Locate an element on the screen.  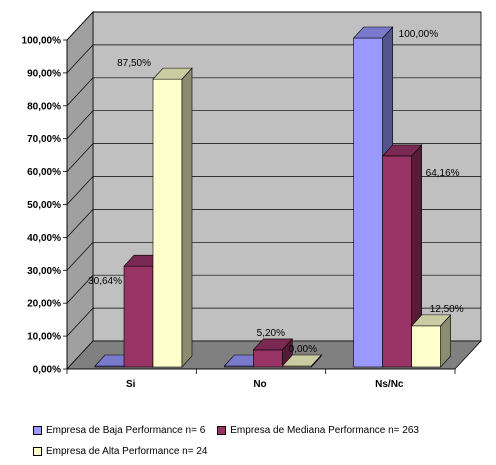
legend-swatch-mediana is located at coordinates (222, 430).